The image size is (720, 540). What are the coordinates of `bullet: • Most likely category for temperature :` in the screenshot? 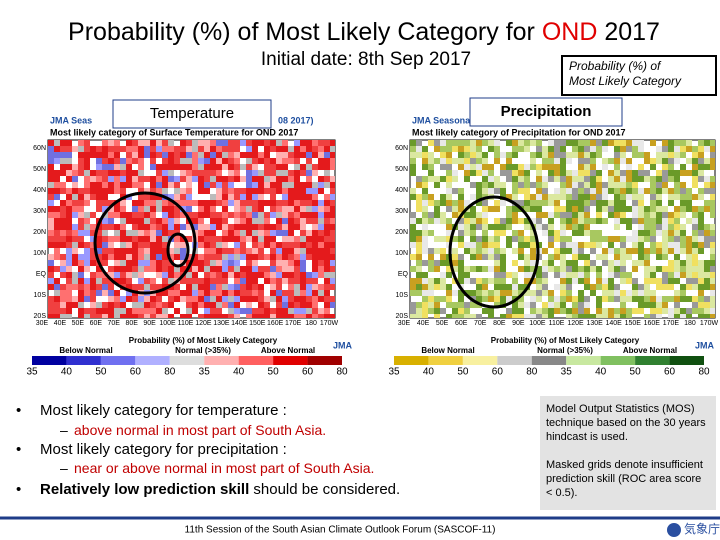 It's located at (151, 410).